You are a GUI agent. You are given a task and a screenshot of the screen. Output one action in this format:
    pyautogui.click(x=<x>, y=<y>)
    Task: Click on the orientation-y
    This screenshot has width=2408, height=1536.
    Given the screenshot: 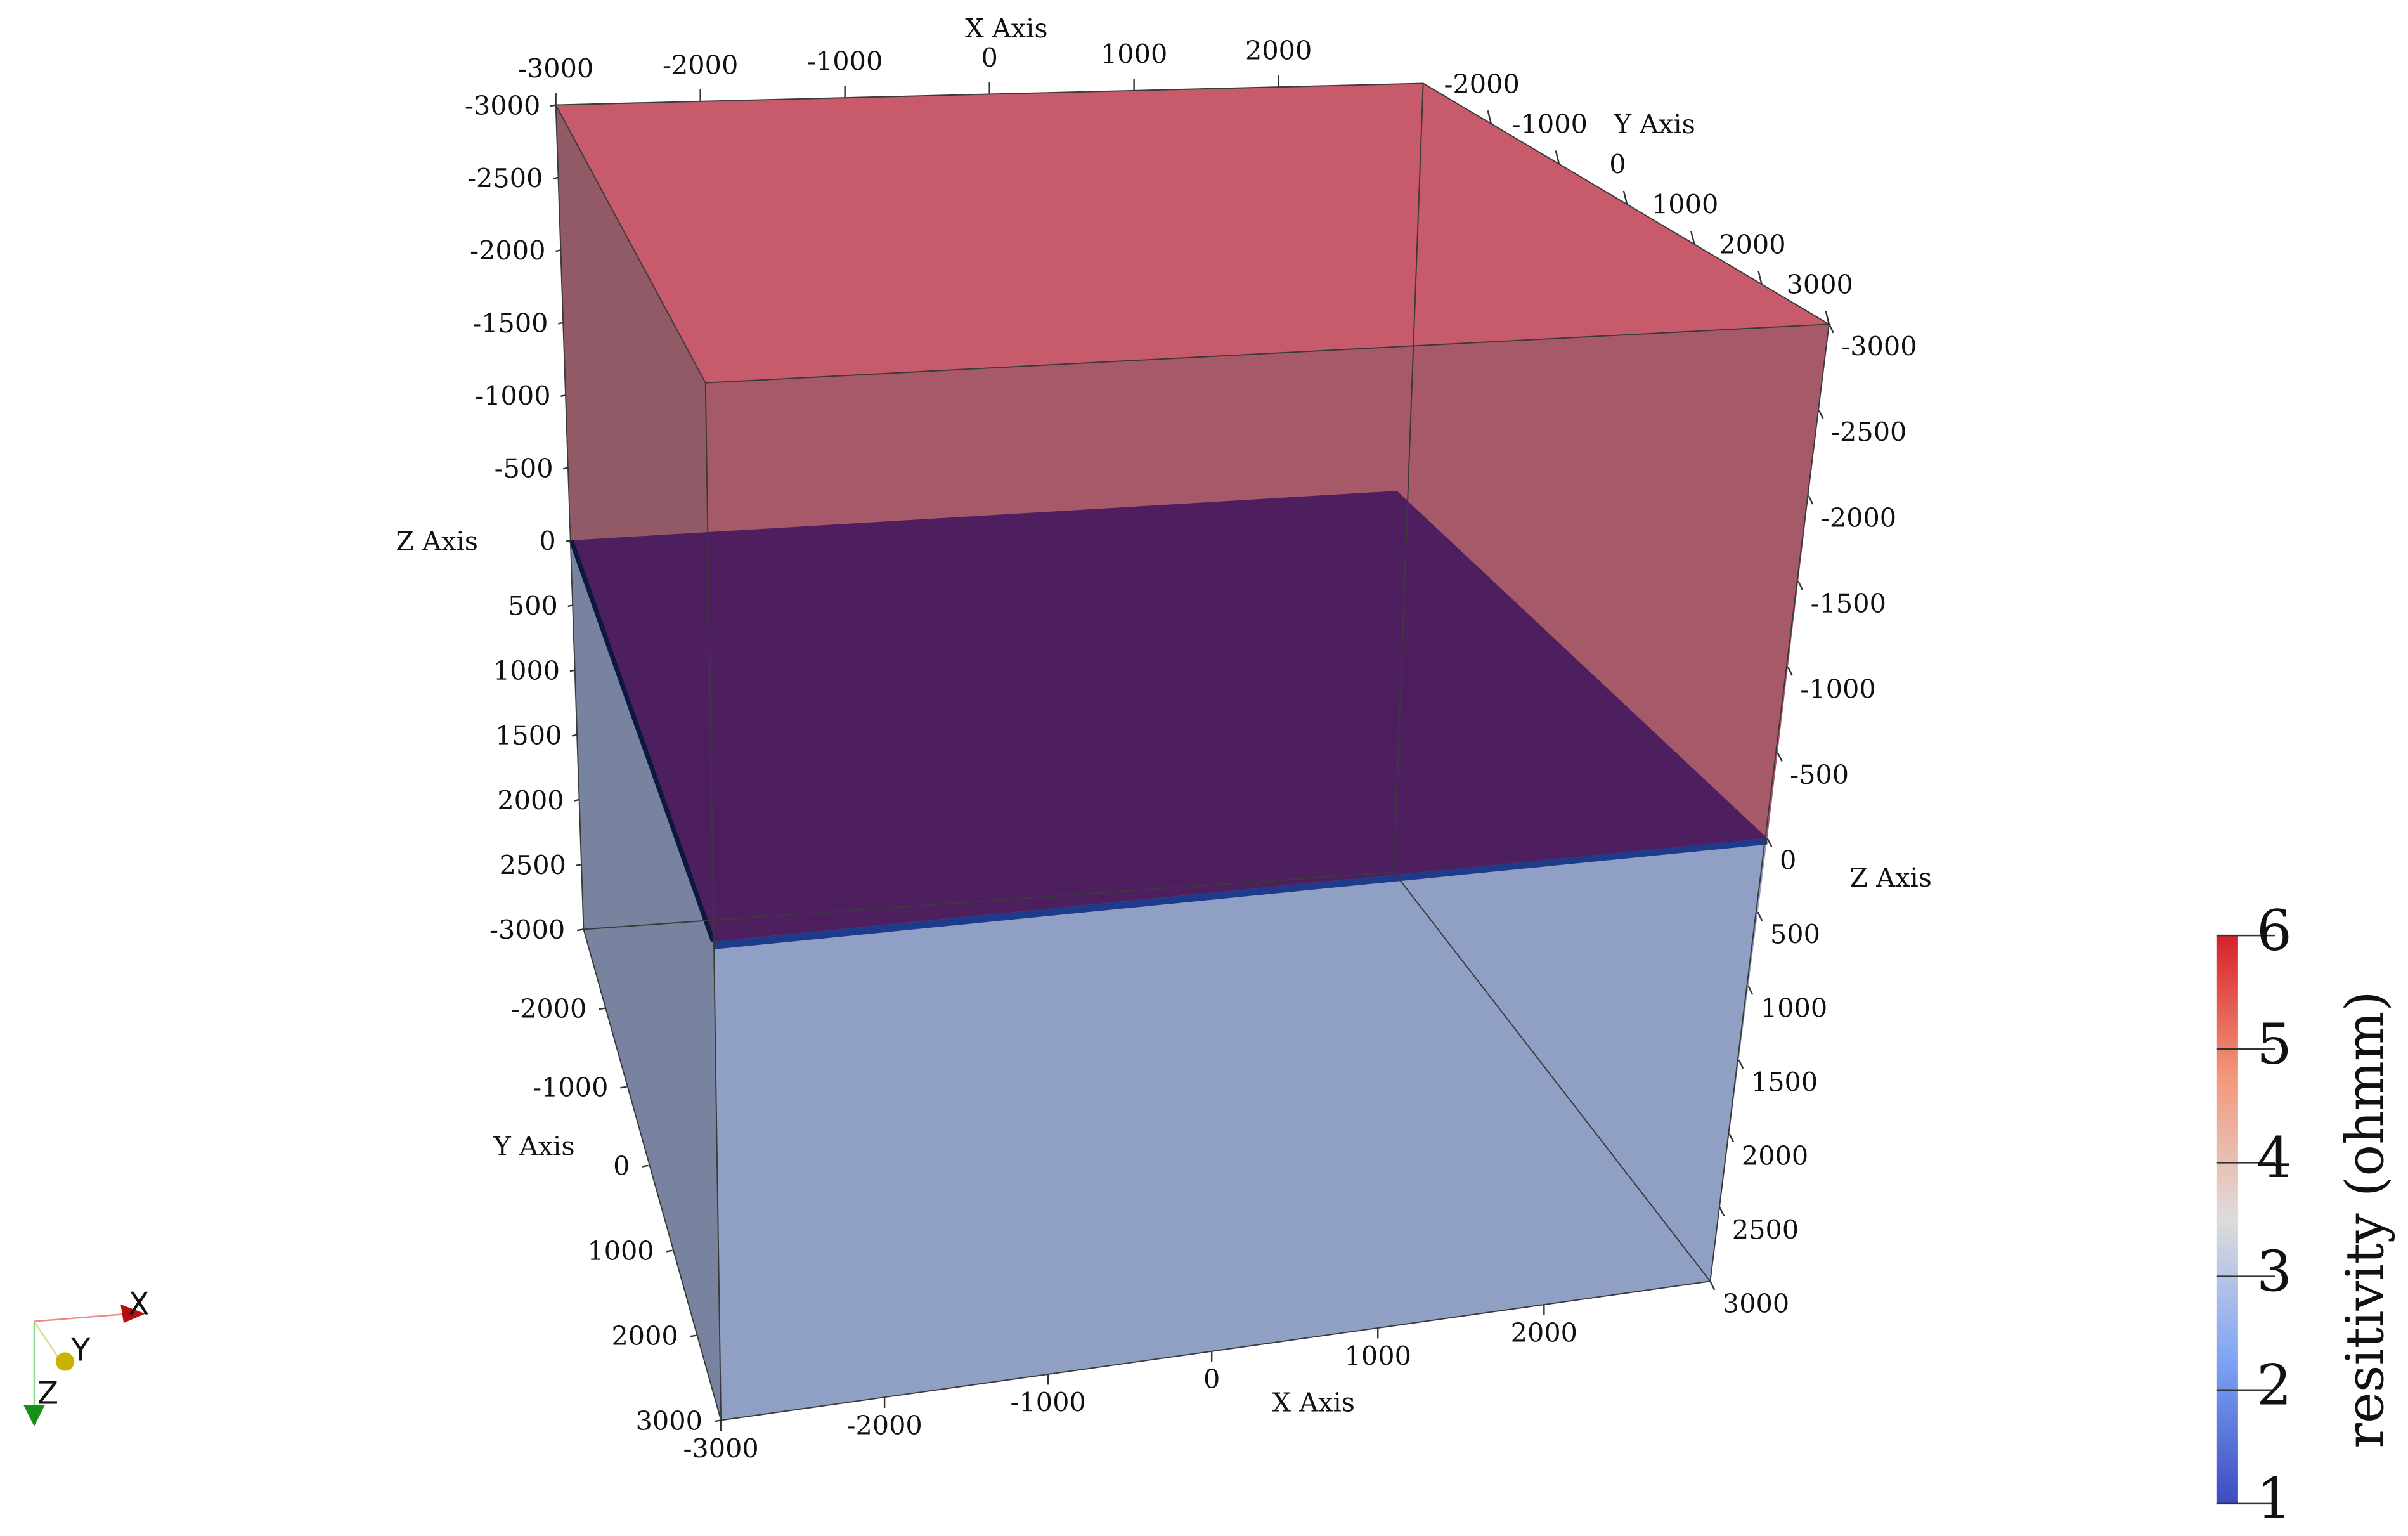 What is the action you would take?
    pyautogui.click(x=46, y=1339)
    